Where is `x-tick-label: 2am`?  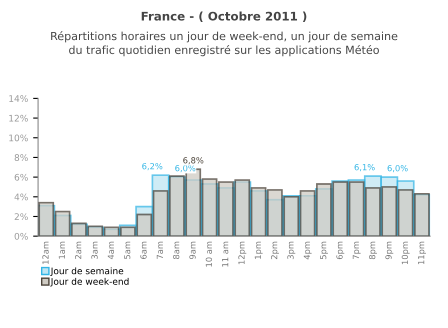 x-tick-label: 2am is located at coordinates (78, 250).